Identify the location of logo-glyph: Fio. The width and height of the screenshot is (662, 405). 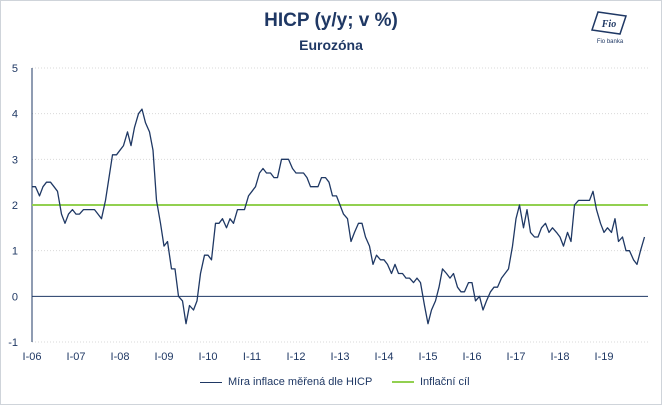
(608, 24).